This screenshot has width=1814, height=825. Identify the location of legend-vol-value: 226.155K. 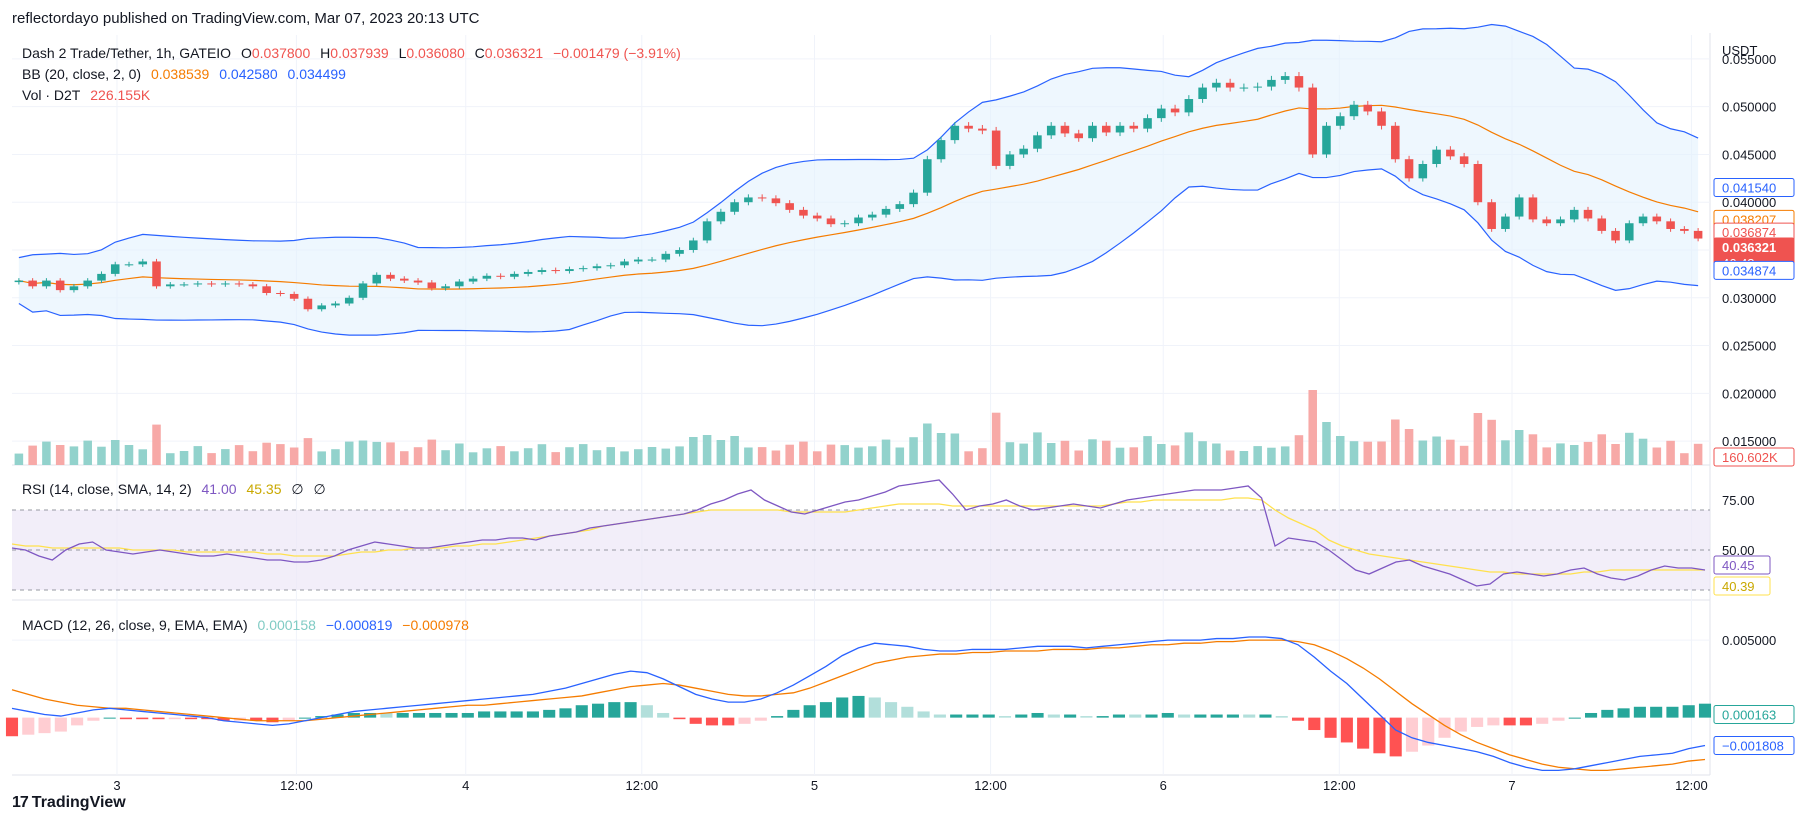
(120, 95).